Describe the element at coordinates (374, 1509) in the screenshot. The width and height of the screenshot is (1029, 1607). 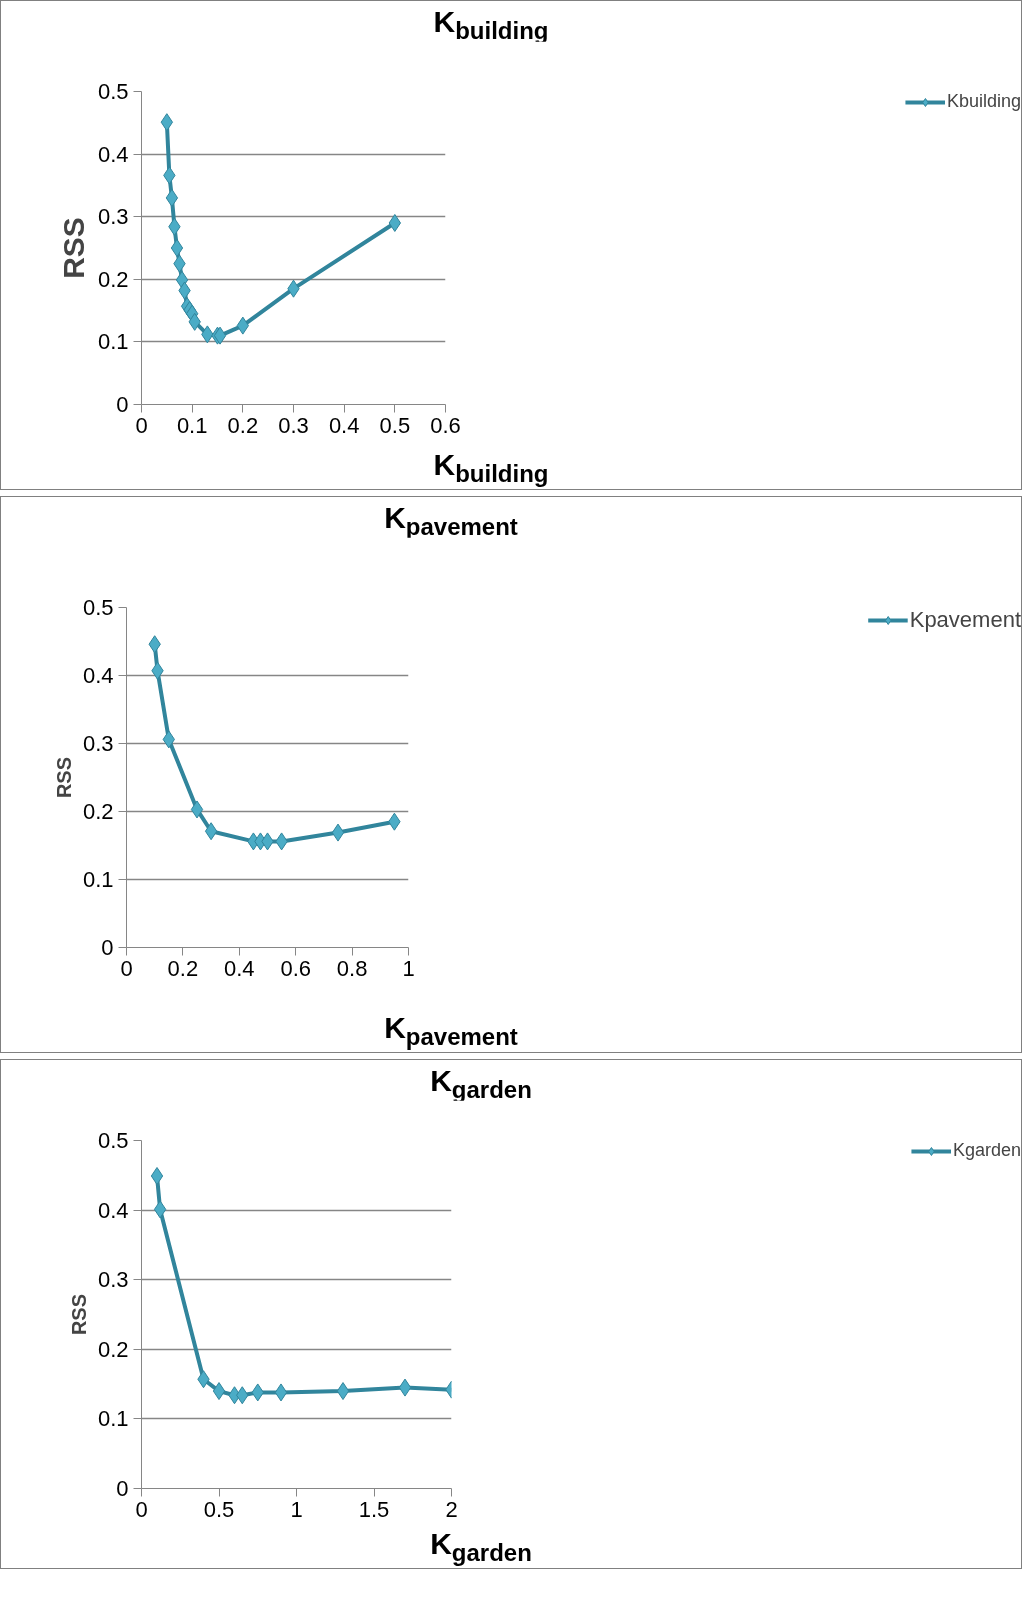
I see `x-tick-label: 1.5` at that location.